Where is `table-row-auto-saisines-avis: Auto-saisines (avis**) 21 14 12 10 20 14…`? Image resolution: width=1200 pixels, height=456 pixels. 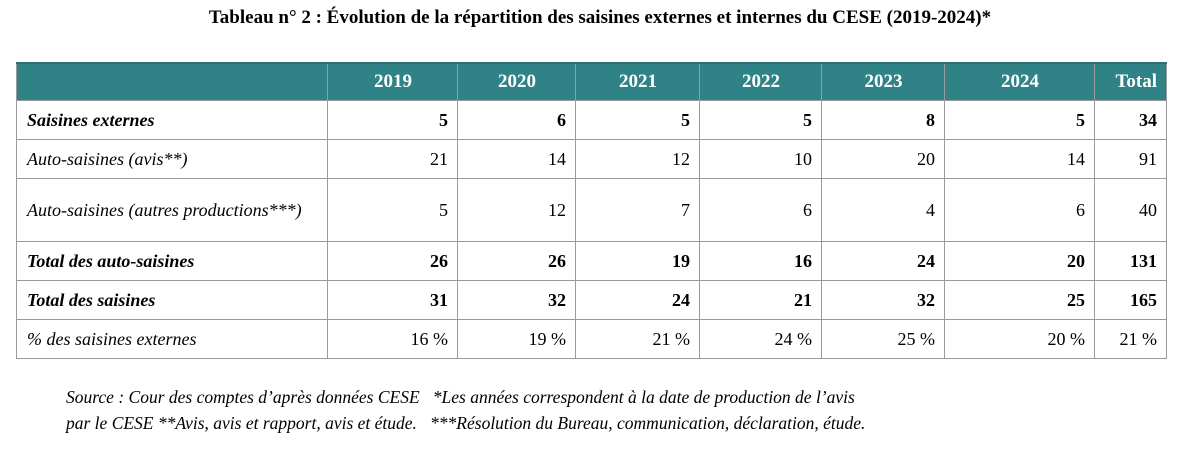
table-row-auto-saisines-avis: Auto-saisines (avis**) 21 14 12 10 20 14… is located at coordinates (591, 159).